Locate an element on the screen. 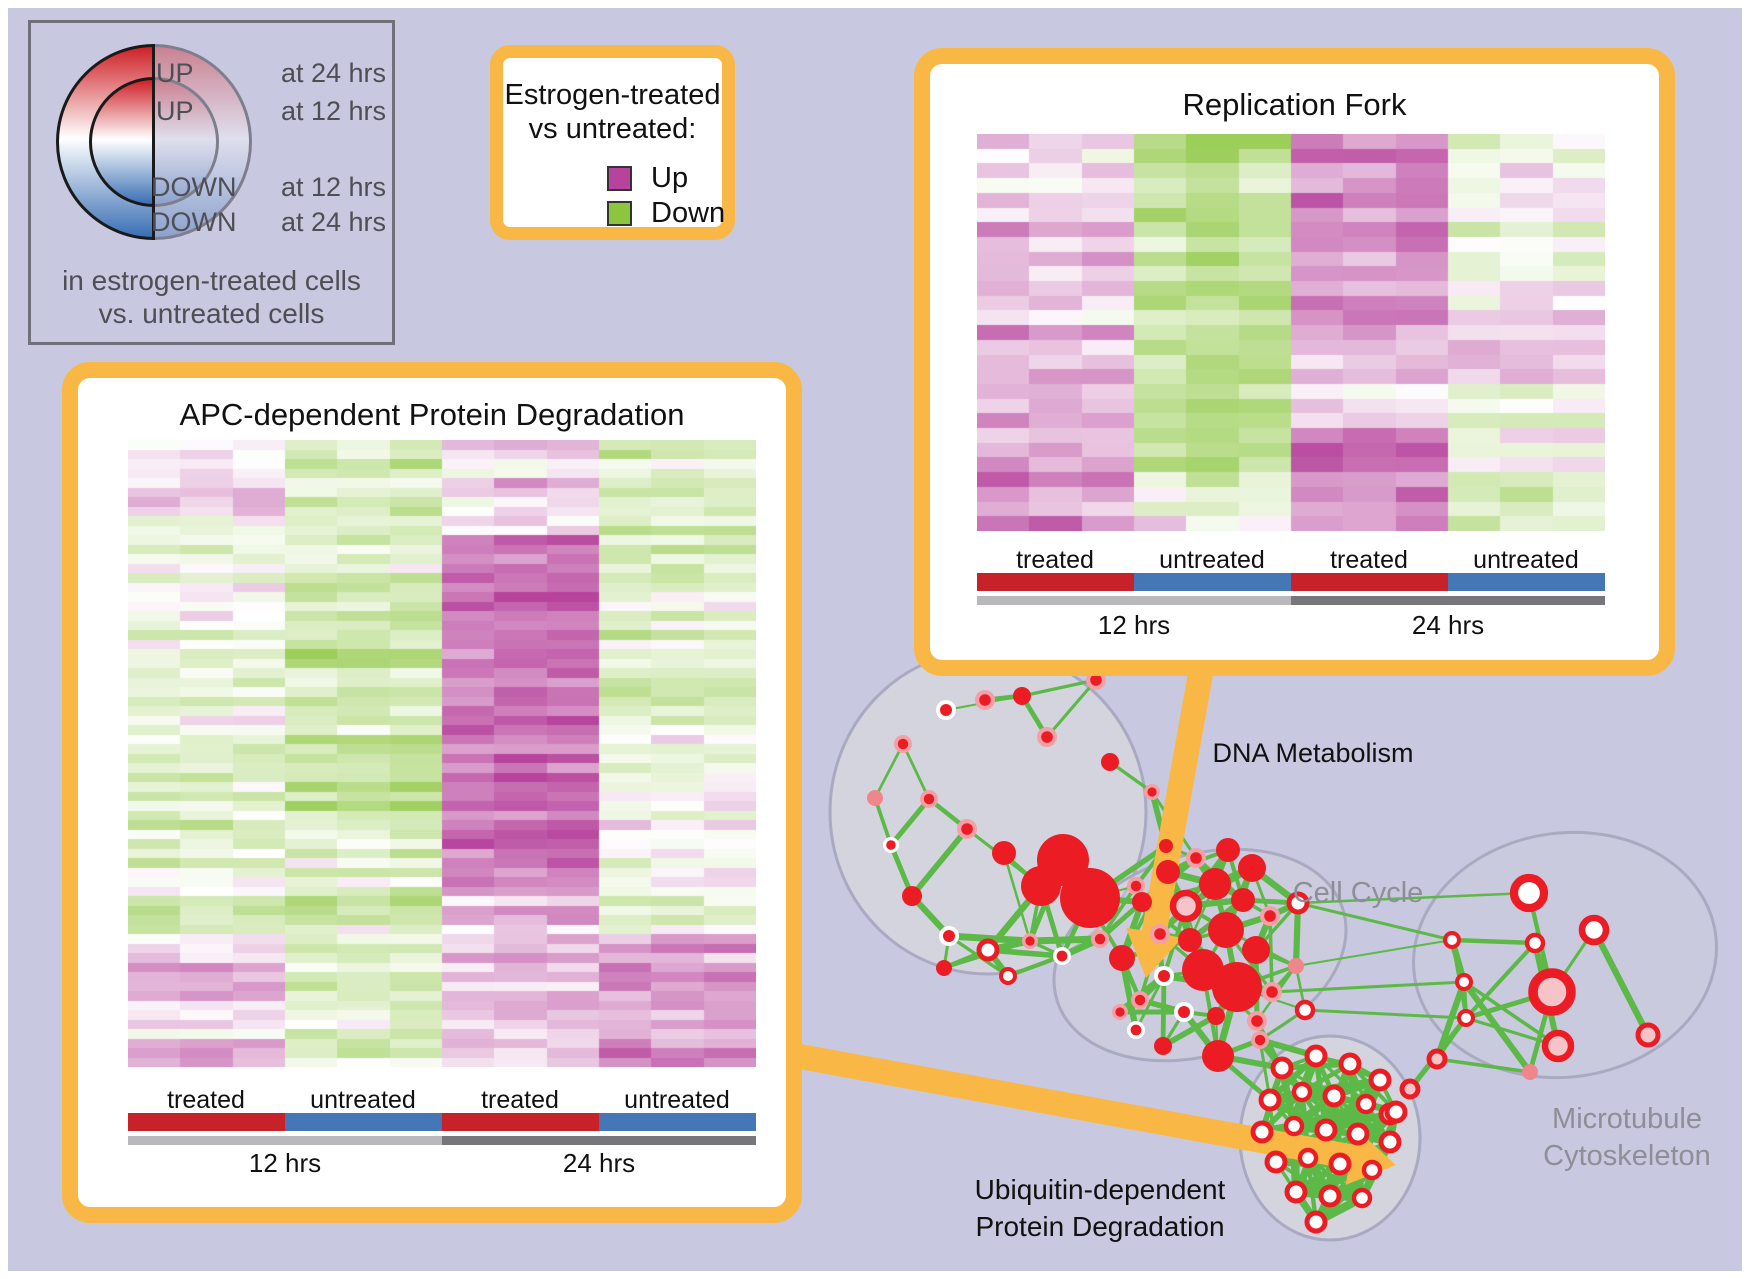 The image size is (1750, 1279). down-12-label: DOWN is located at coordinates (194, 187).